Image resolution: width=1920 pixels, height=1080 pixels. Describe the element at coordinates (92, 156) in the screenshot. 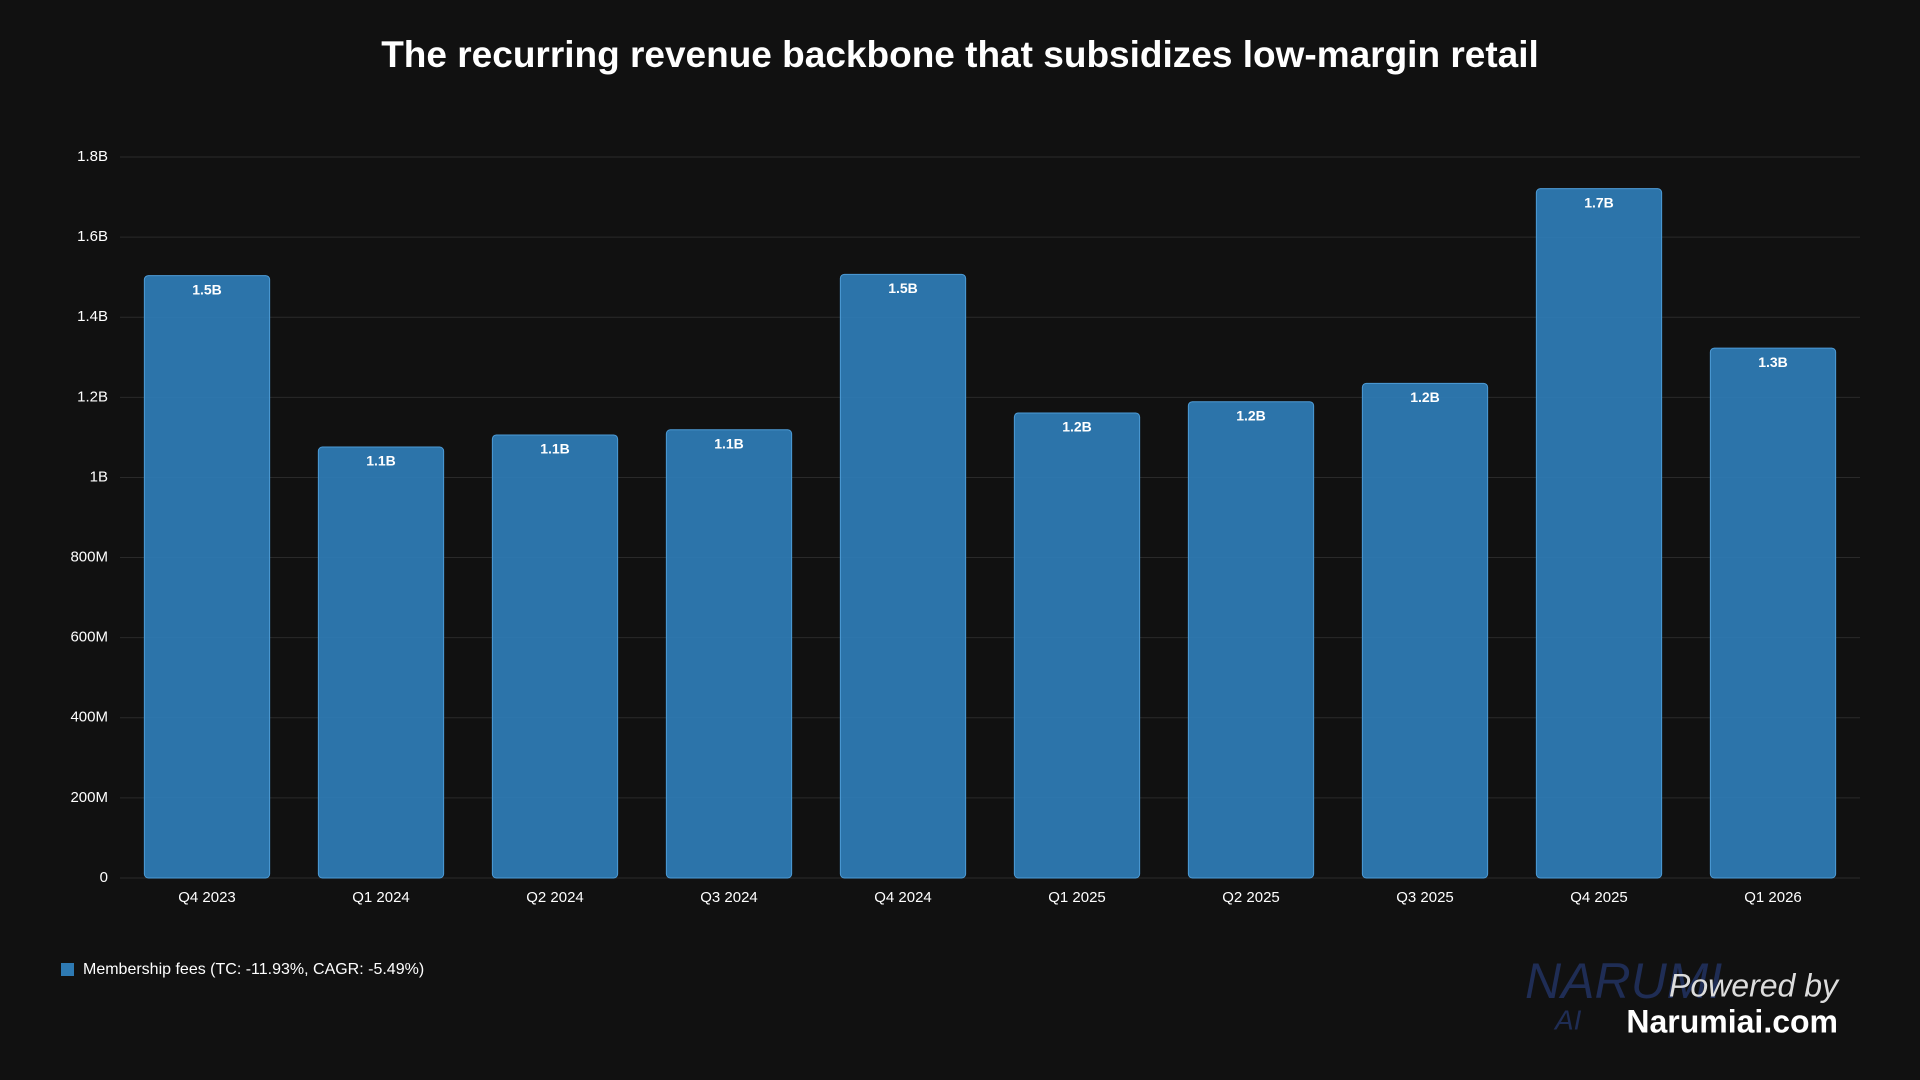

I see `y-tick-label: 1.8B` at that location.